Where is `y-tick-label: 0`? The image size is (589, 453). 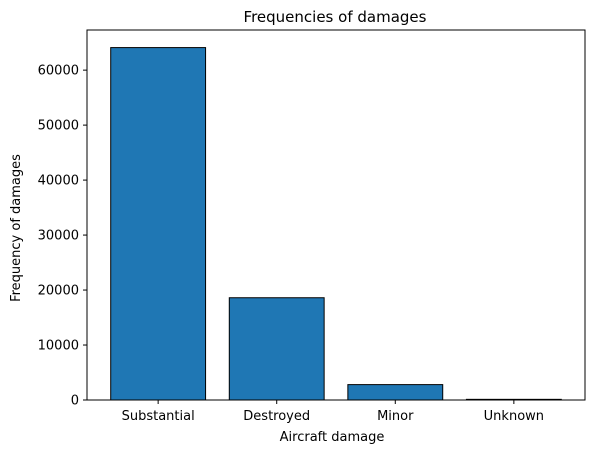
y-tick-label: 0 is located at coordinates (75, 401).